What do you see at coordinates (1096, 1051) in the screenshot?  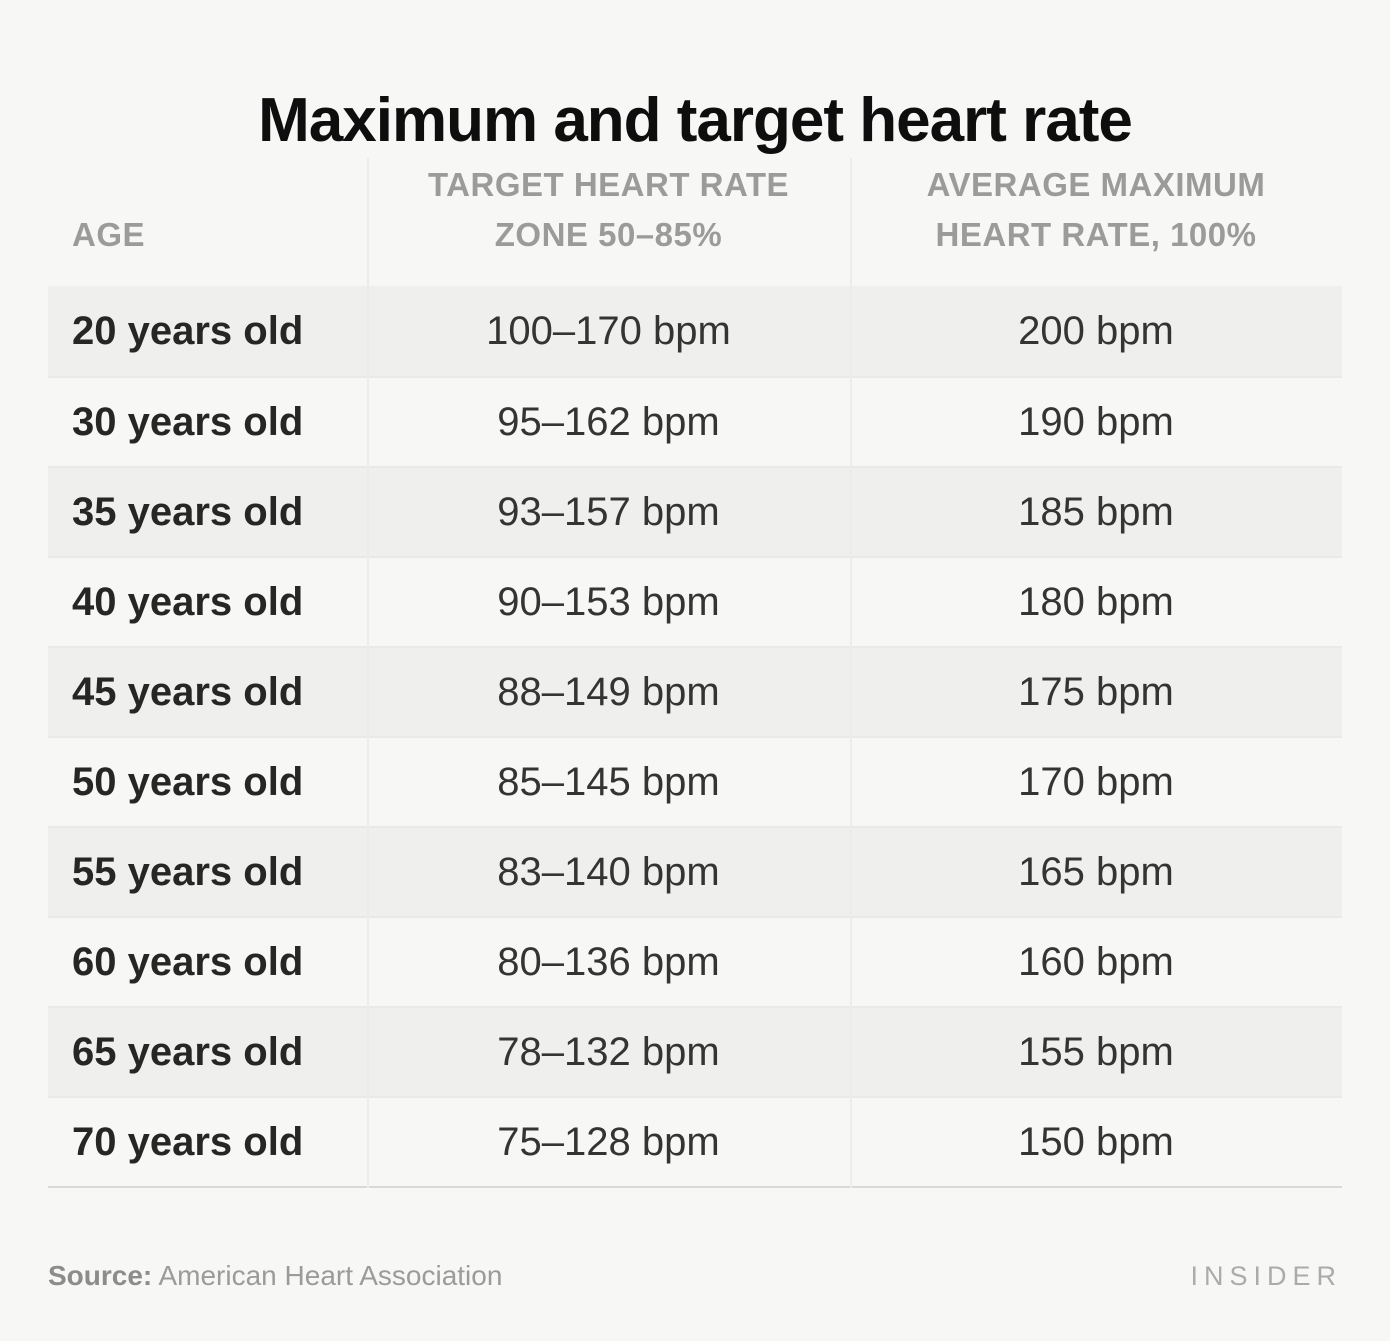 I see `max-heart-rate-cell: 155 bpm` at bounding box center [1096, 1051].